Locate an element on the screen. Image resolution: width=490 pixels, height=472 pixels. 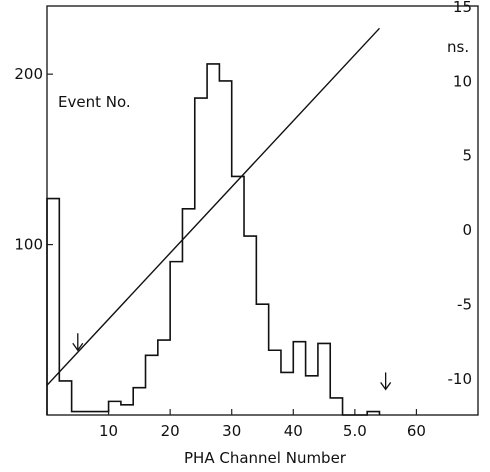
y-tick-label-right: 10 is located at coordinates (462, 81).